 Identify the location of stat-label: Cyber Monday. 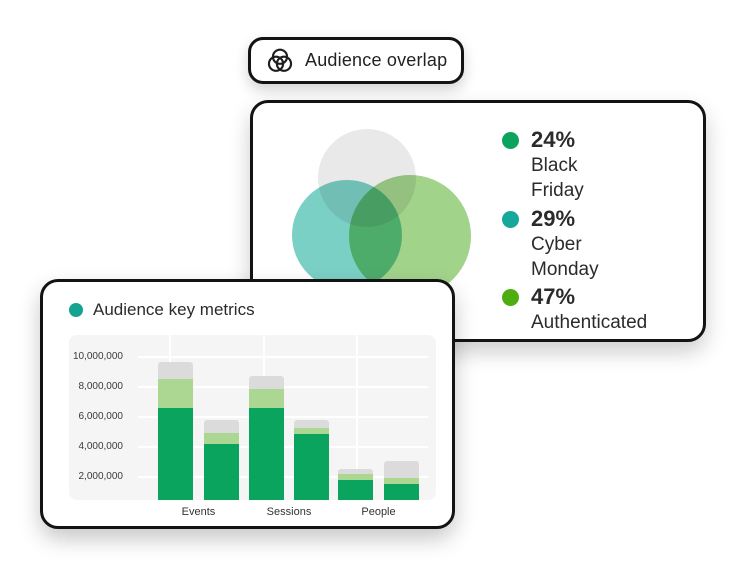
(565, 257).